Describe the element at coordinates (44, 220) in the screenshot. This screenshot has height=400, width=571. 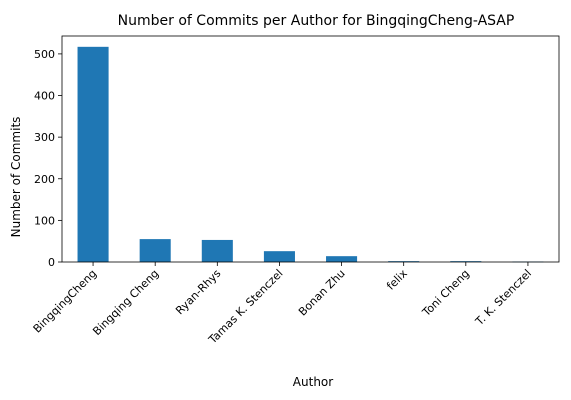
I see `y-tick-label-1: 100` at that location.